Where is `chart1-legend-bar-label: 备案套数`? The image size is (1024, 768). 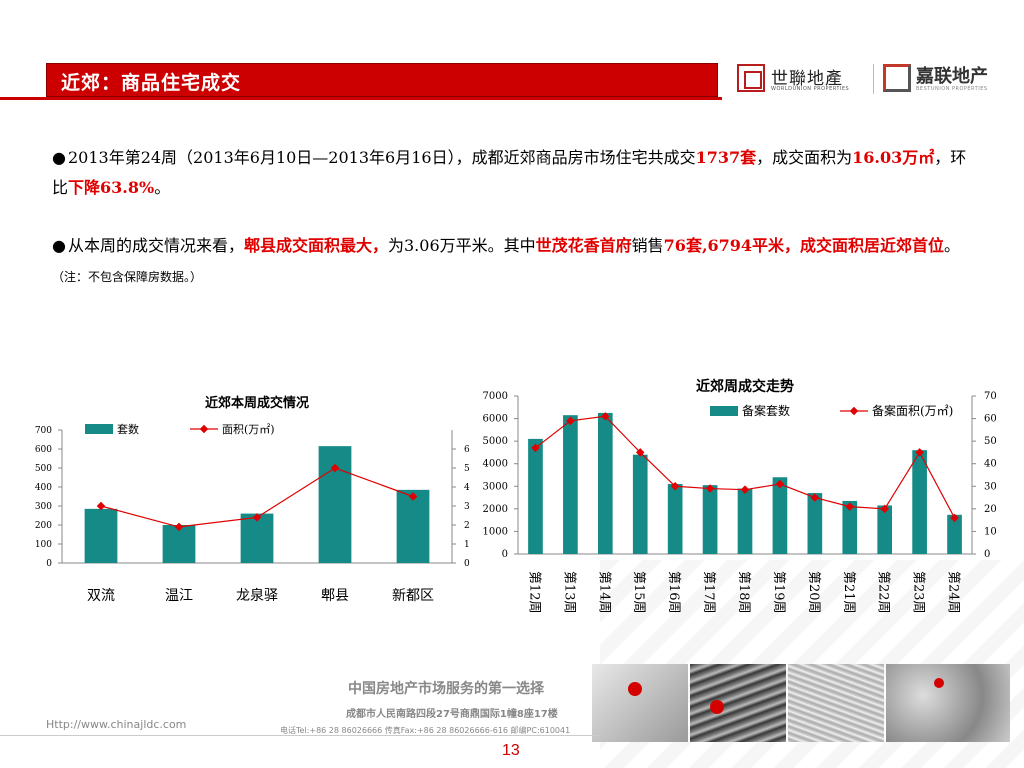
chart1-legend-bar-label: 备案套数 is located at coordinates (766, 410).